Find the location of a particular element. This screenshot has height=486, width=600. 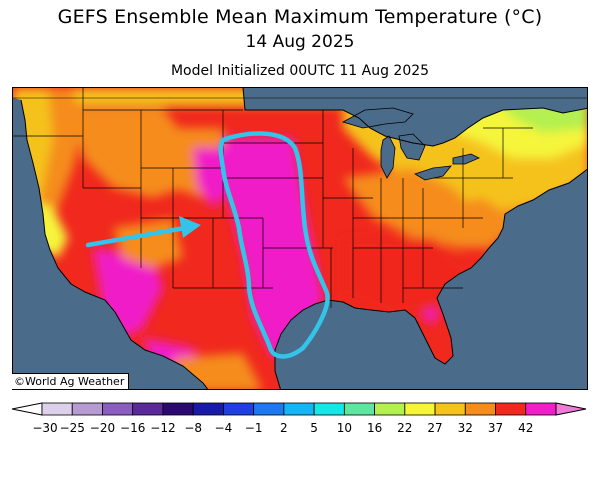

colorbar-tick-label: −16 is located at coordinates (132, 428).